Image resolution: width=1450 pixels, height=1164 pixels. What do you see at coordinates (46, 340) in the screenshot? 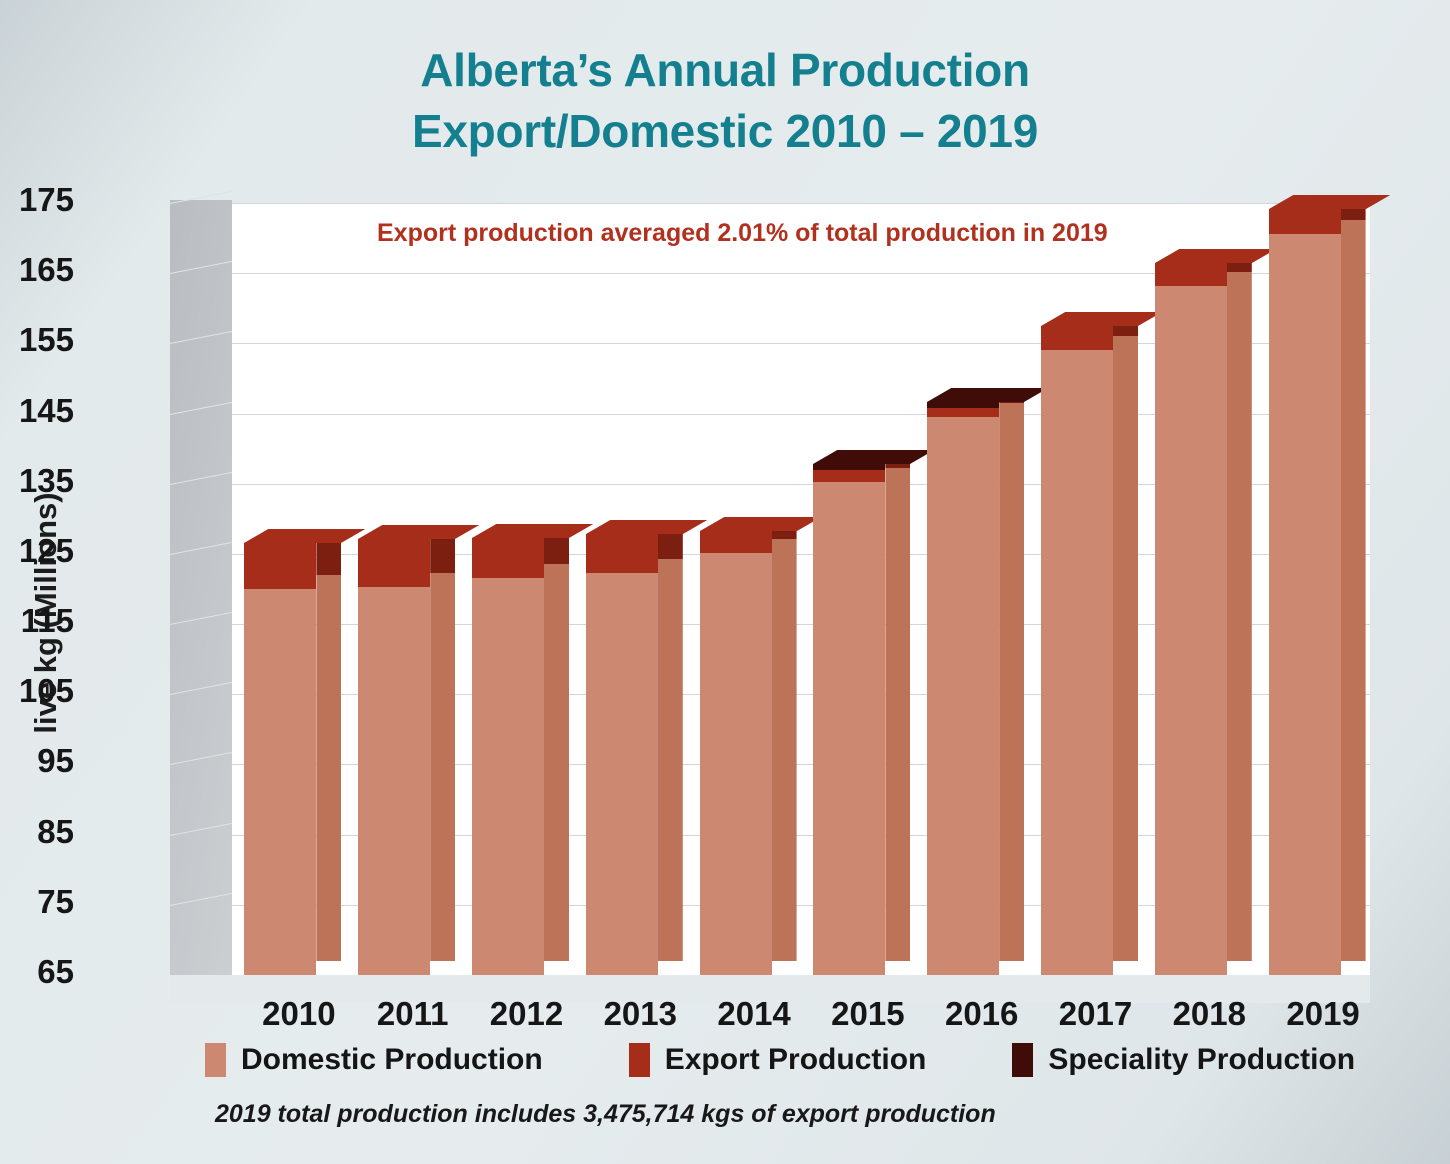
I see `y-tick-label: 155` at bounding box center [46, 340].